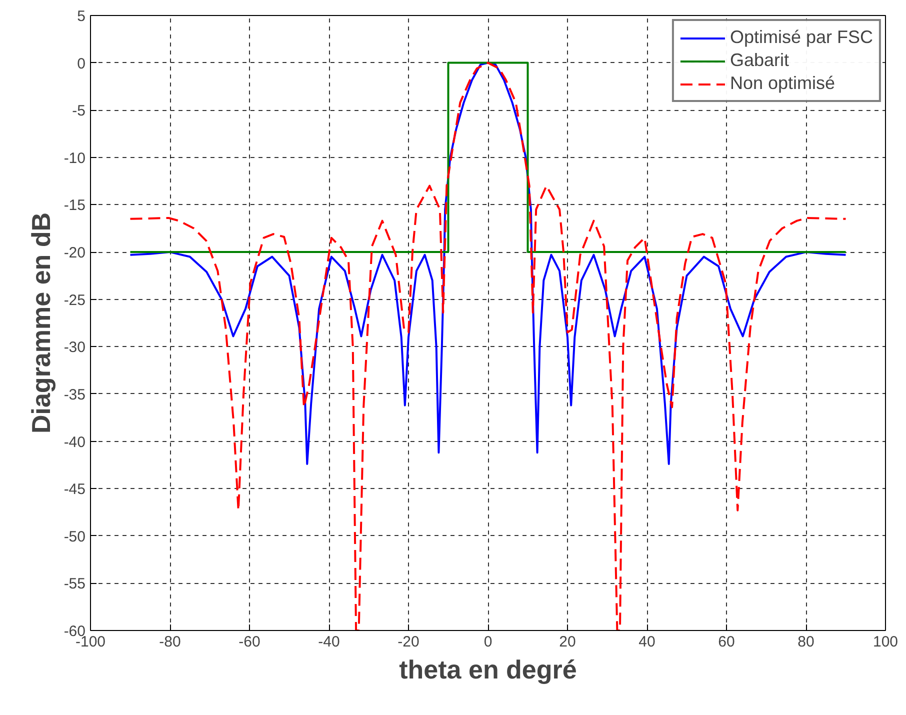  What do you see at coordinates (488, 669) in the screenshot?
I see `x-axis-title: theta en degré` at bounding box center [488, 669].